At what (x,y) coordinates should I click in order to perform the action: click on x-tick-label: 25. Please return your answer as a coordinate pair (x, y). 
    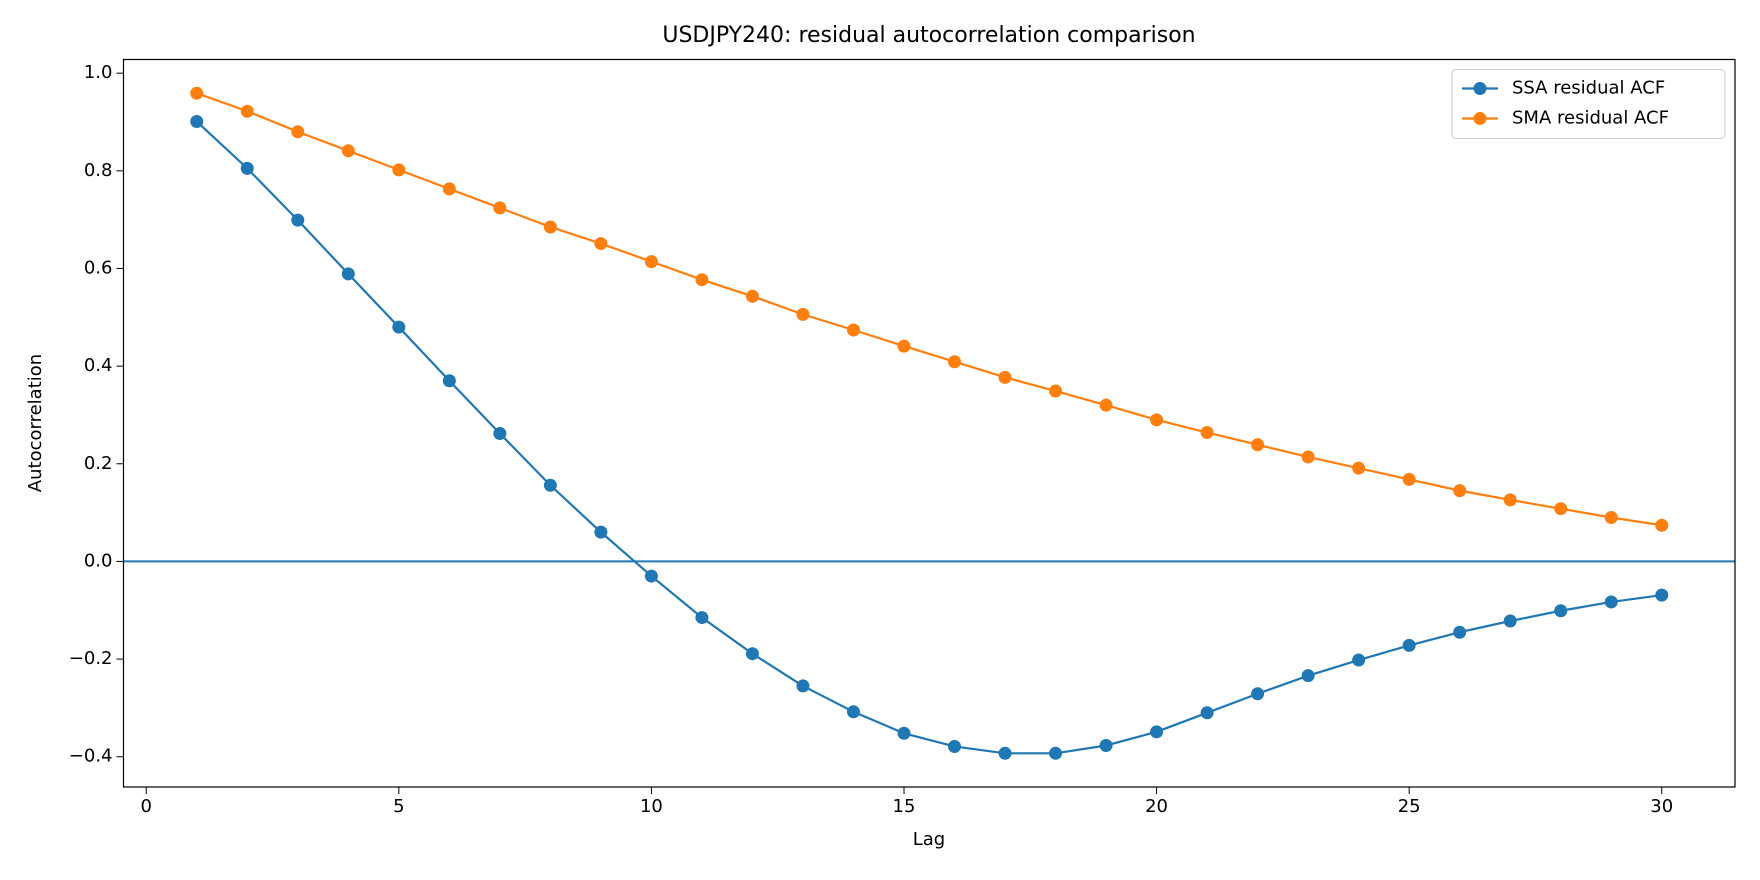
    Looking at the image, I should click on (1409, 806).